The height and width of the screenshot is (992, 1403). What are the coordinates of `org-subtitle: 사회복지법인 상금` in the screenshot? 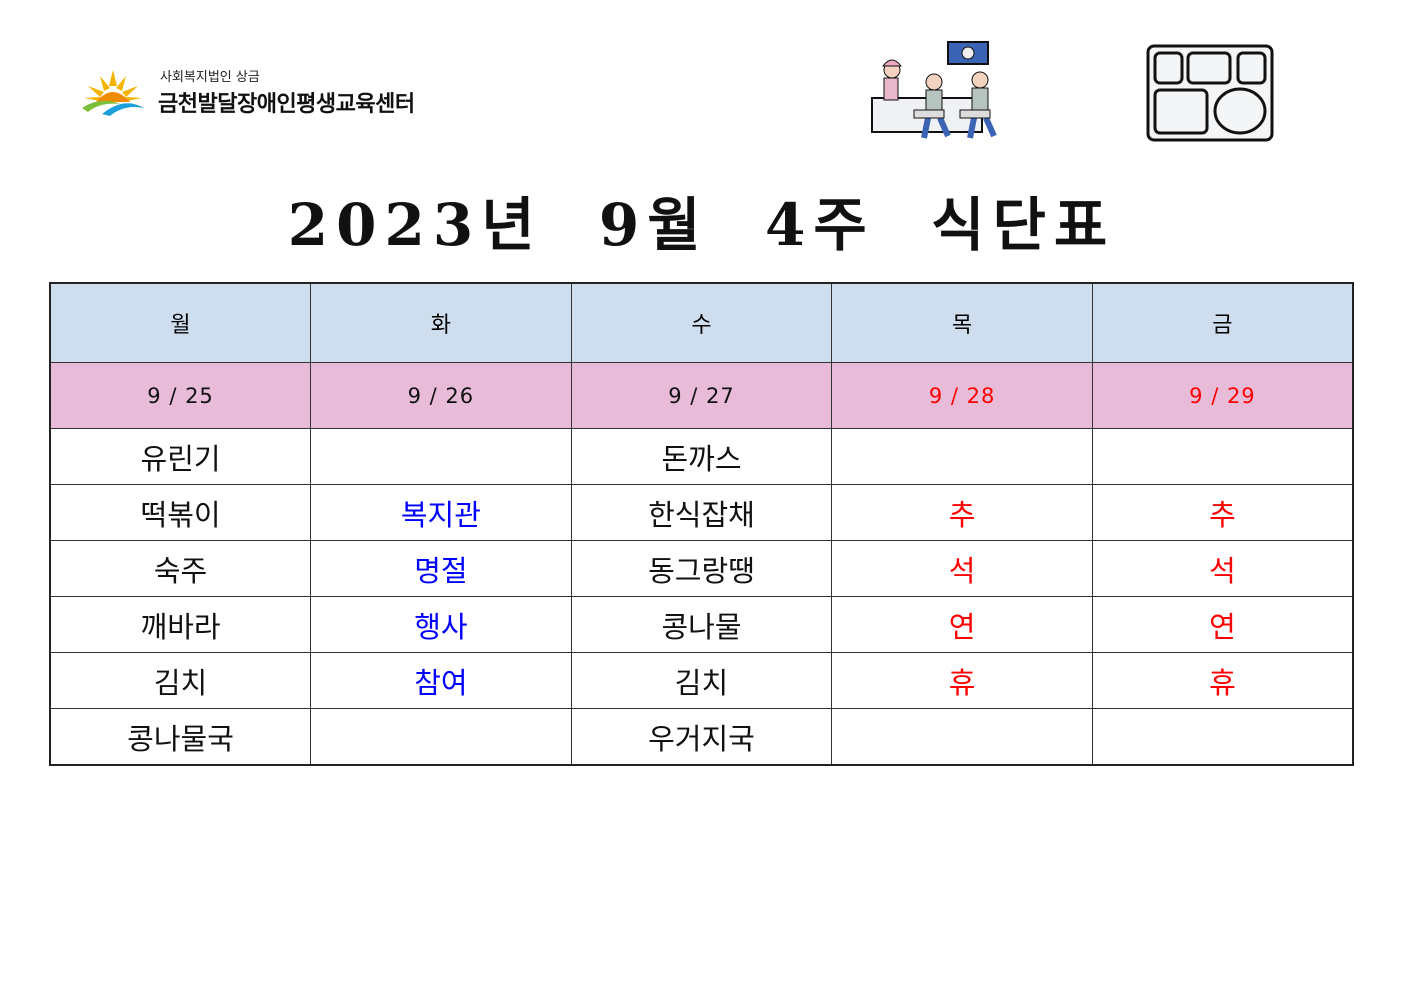 It's located at (210, 77).